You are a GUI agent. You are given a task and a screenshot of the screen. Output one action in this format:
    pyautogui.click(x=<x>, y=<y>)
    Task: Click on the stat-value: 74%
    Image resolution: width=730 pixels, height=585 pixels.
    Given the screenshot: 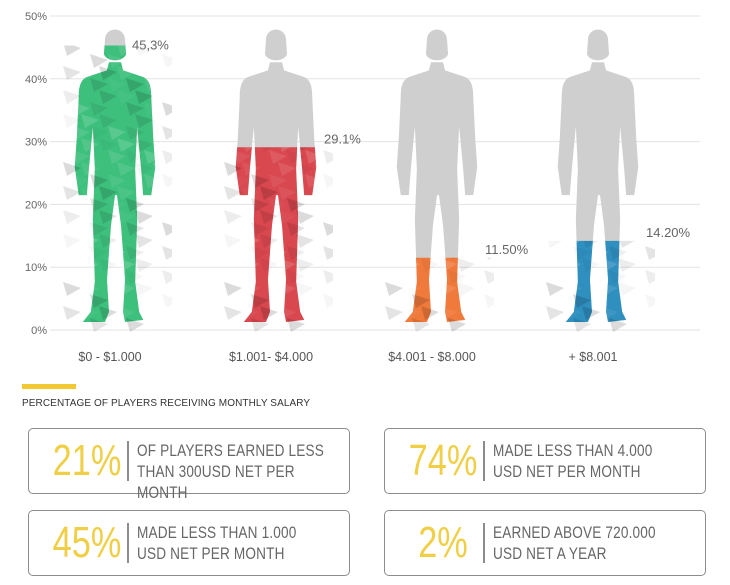 What is the action you would take?
    pyautogui.click(x=443, y=460)
    